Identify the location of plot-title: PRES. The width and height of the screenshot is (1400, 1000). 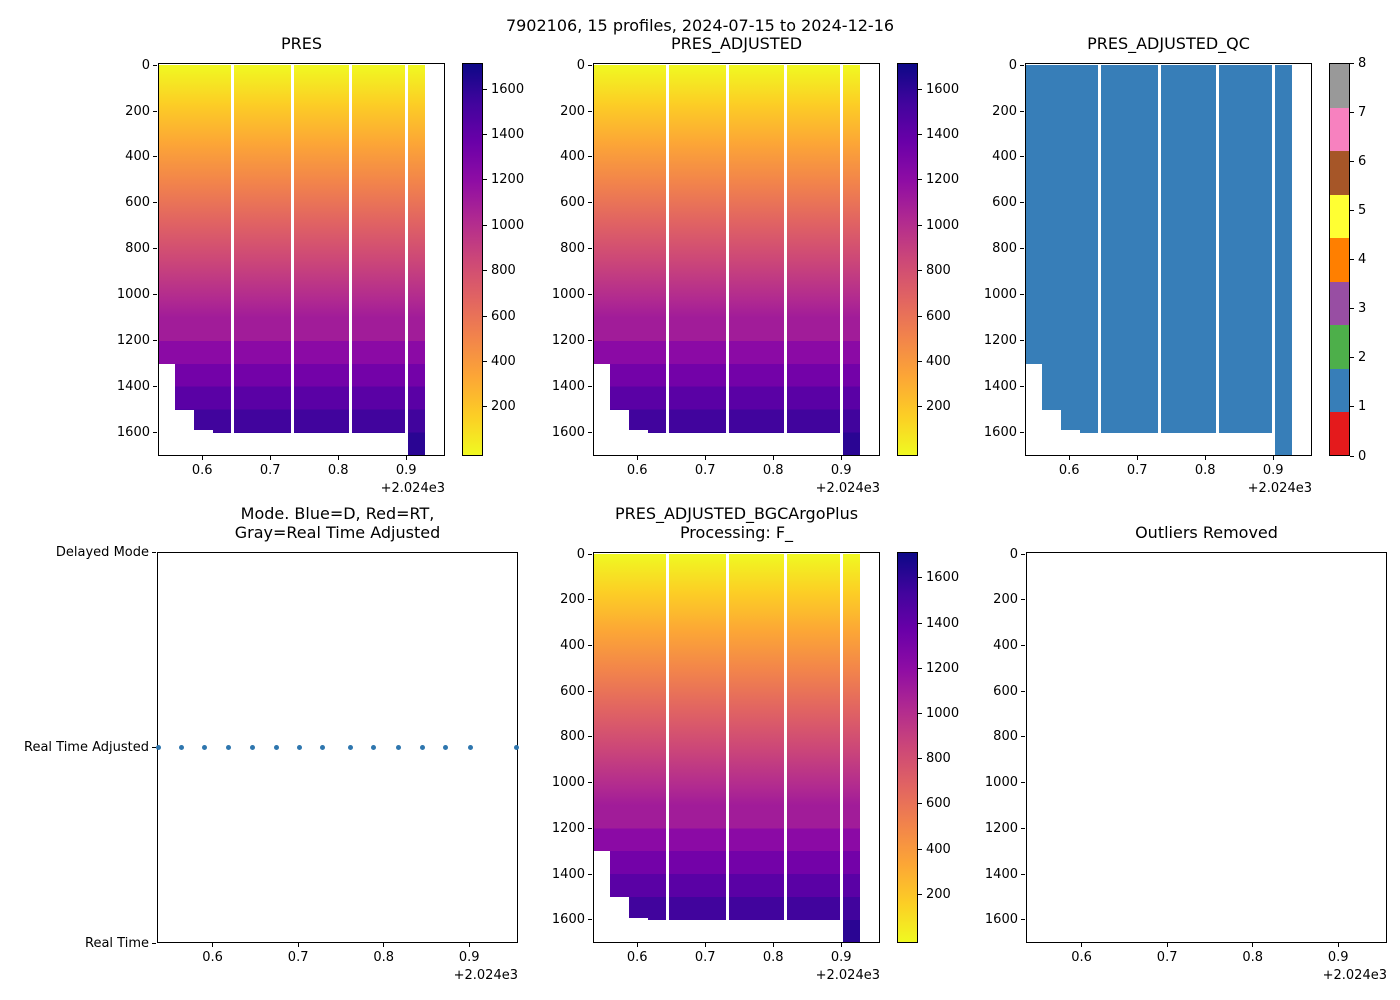
(301, 43).